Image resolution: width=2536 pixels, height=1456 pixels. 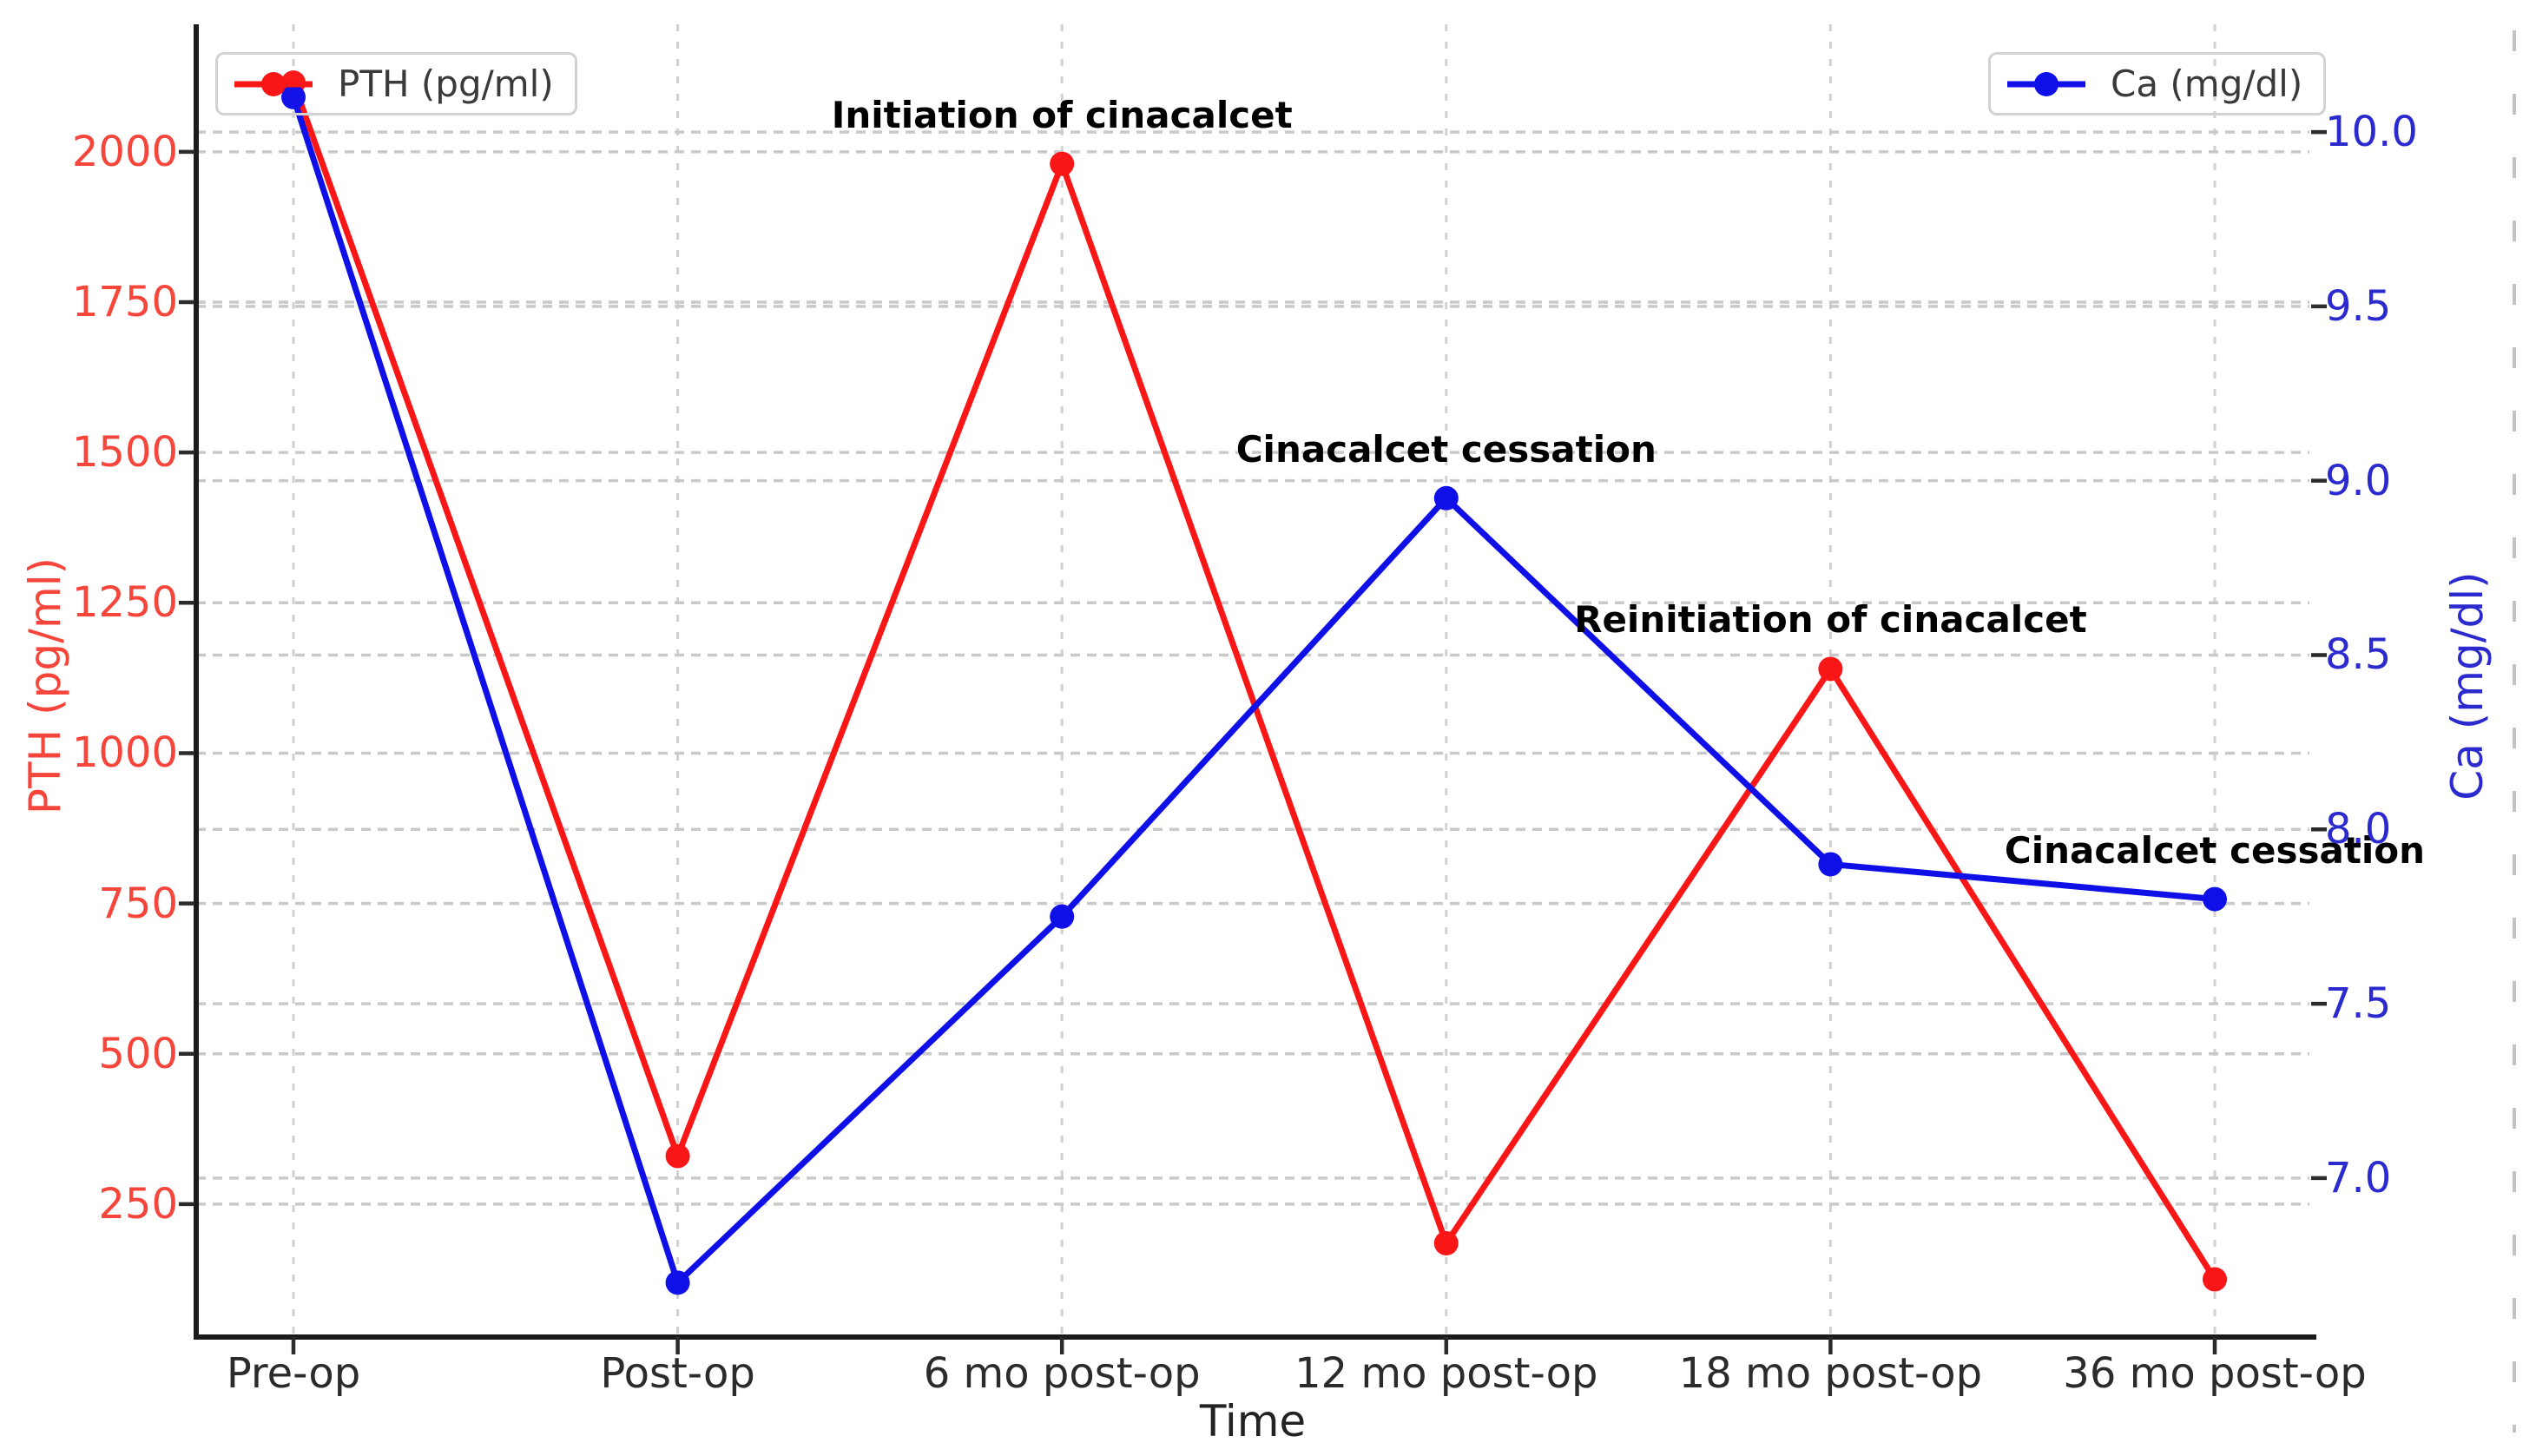 I want to click on right-axis-tick-label: 9.0, so click(x=2358, y=480).